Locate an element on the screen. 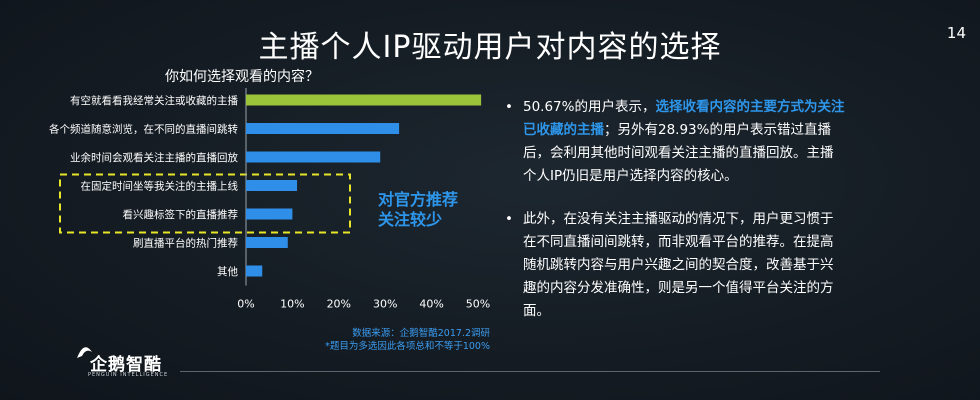 This screenshot has width=980, height=400. category-label-0: 有空就看看我经常关注或收藏的主播 is located at coordinates (154, 100).